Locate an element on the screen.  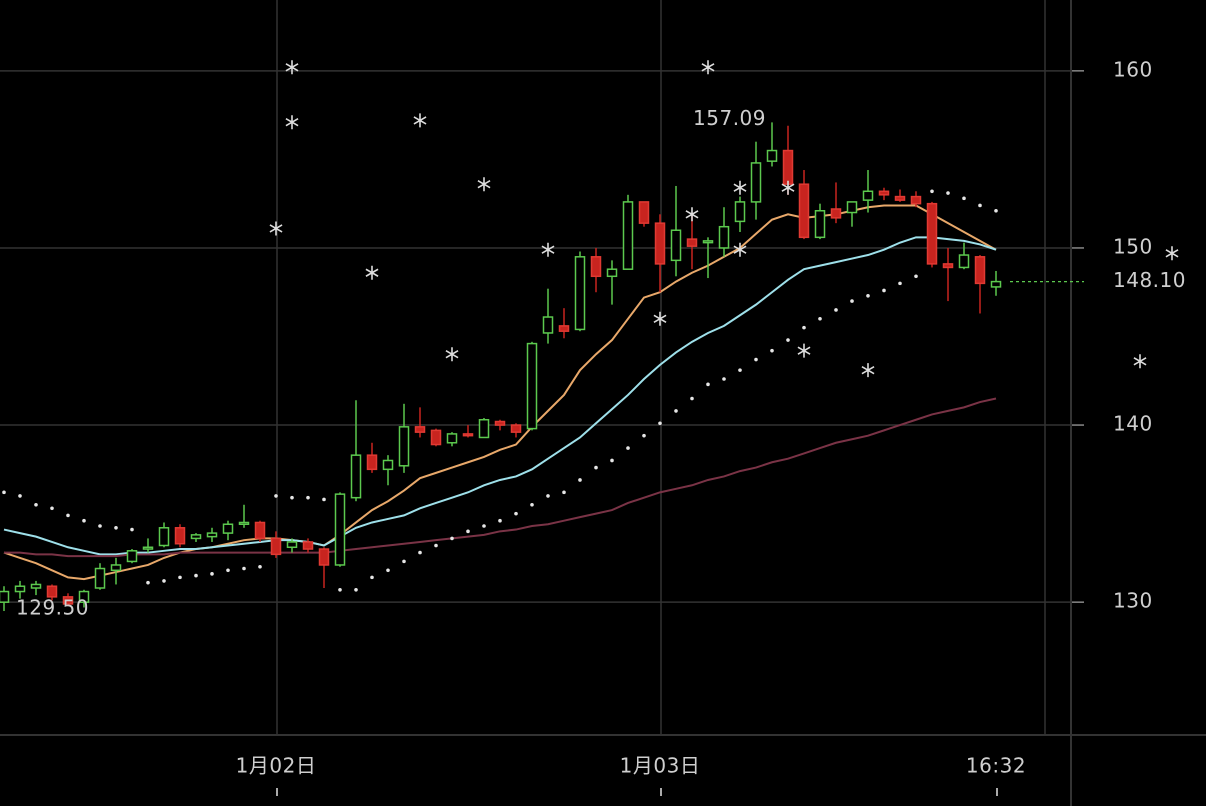
x-tick-label: 16:32 is located at coordinates (996, 766).